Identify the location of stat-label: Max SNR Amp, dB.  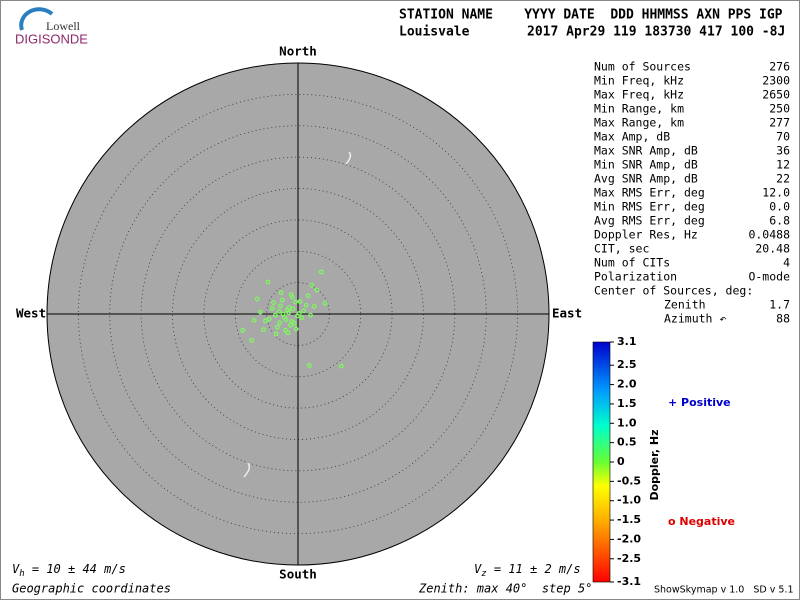
(646, 151).